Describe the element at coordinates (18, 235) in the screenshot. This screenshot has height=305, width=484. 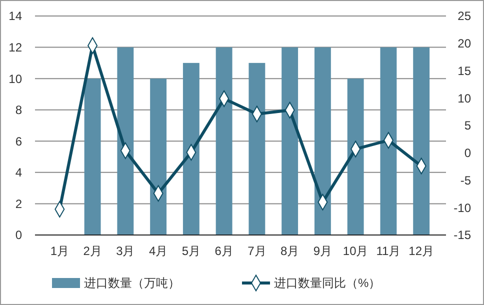
I see `y-tick-label: 0` at that location.